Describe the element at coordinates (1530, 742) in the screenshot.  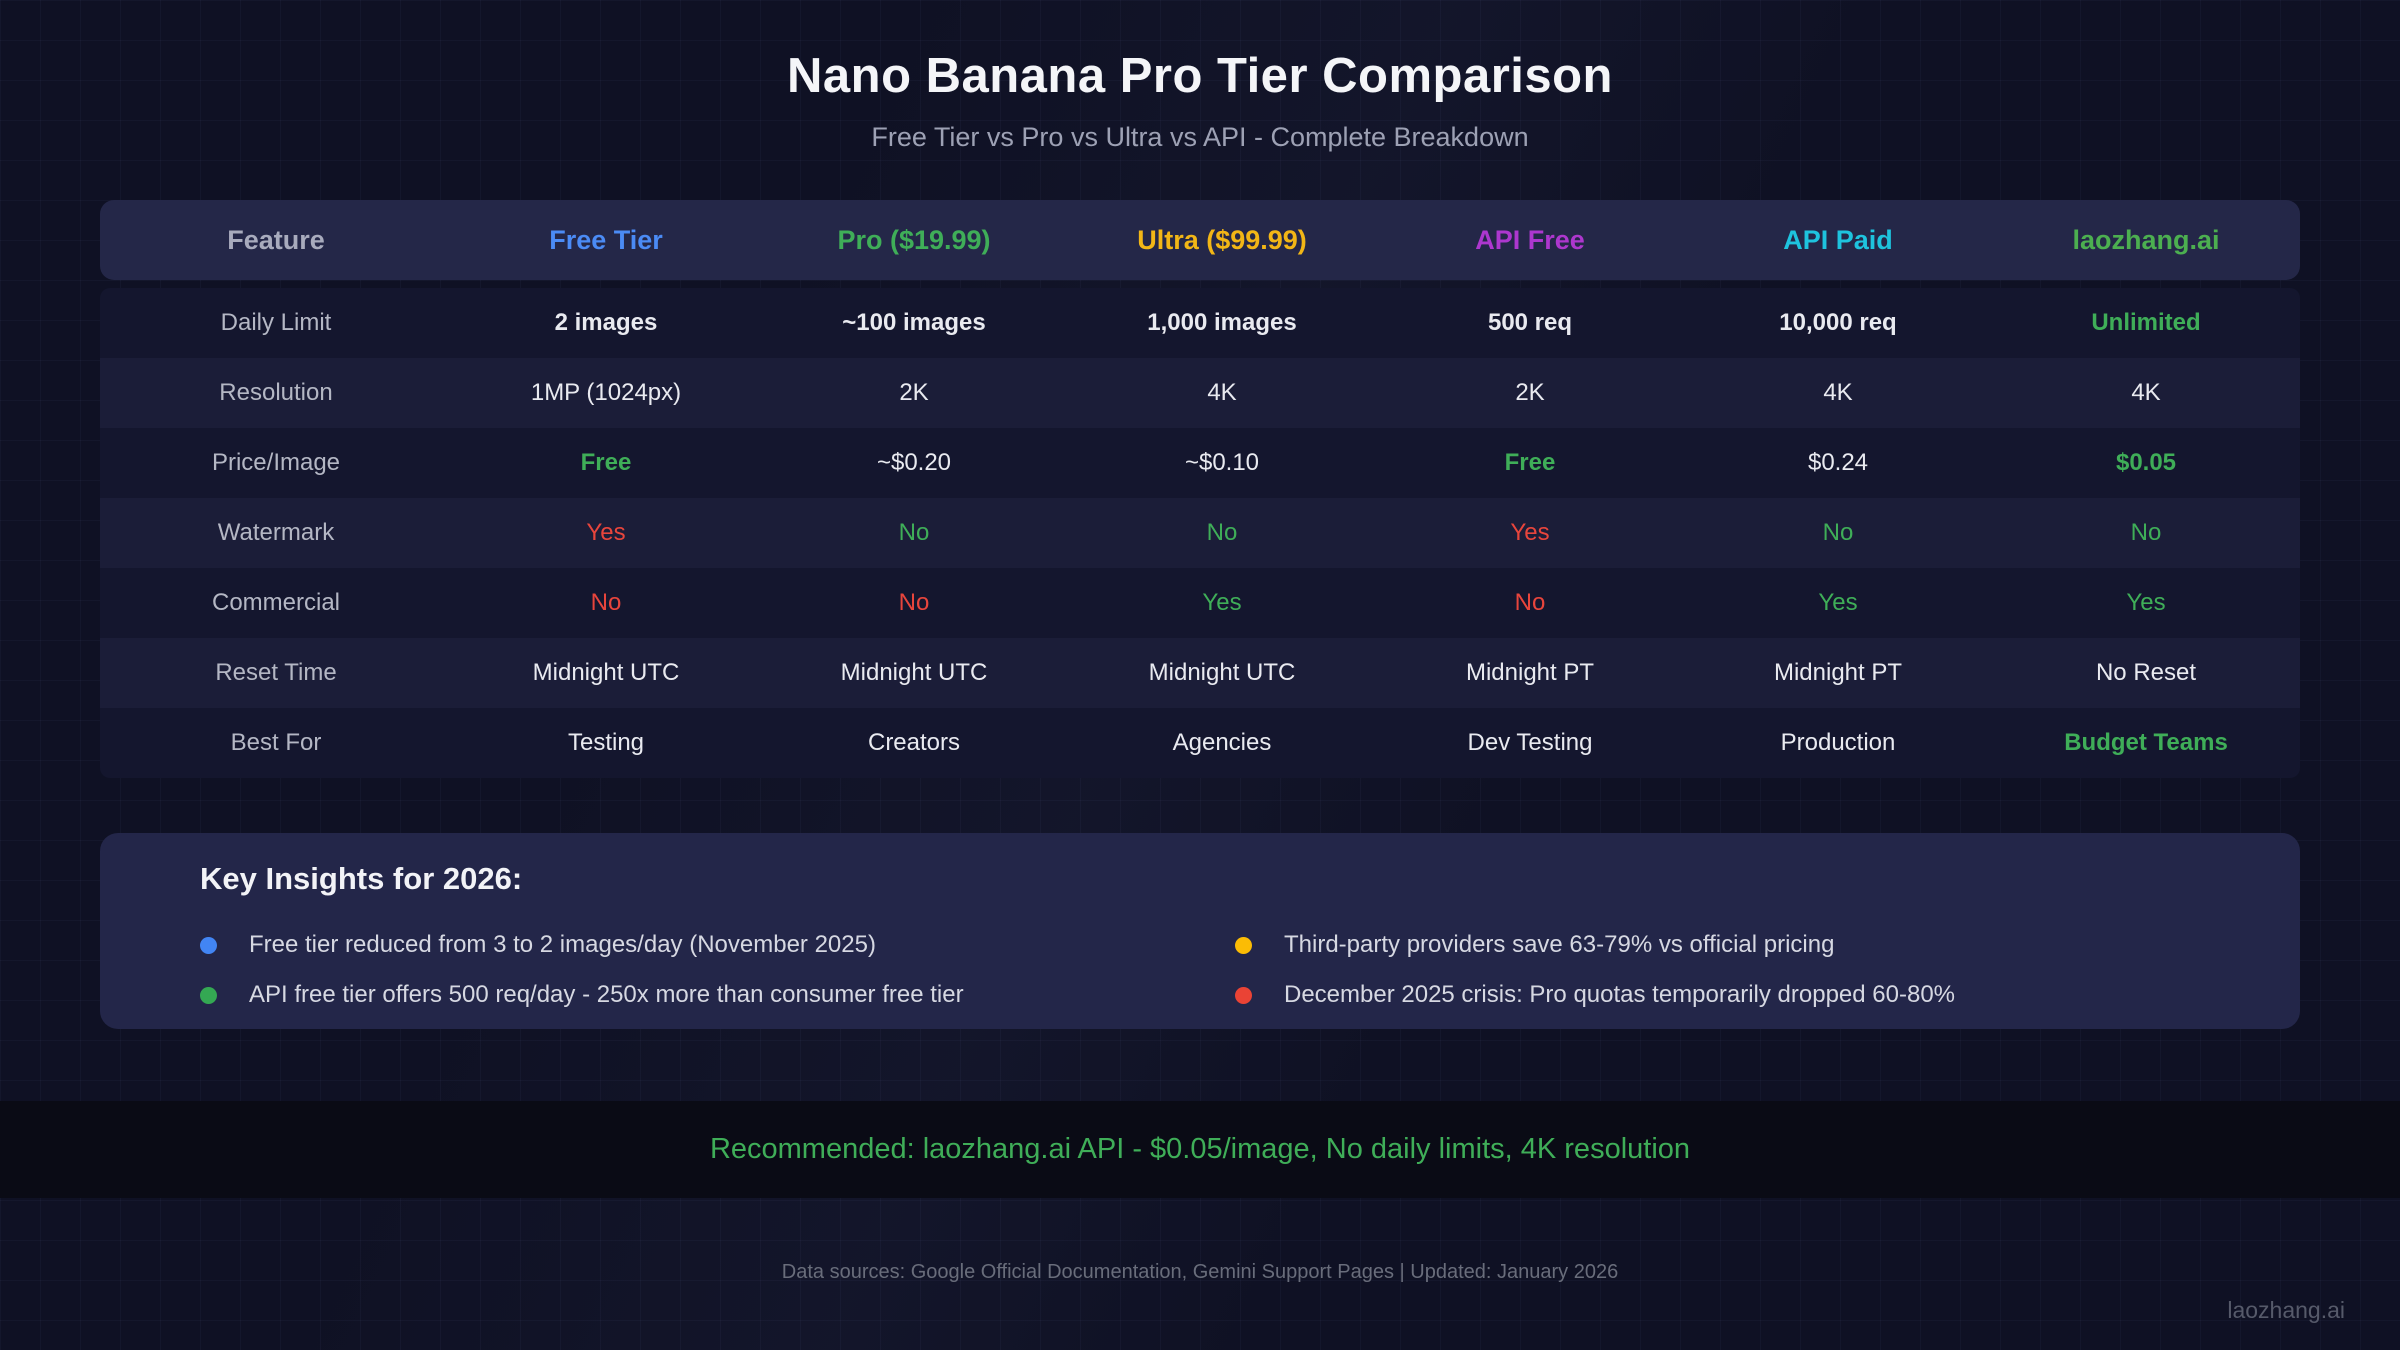
I see `table-cell: Dev Testing` at that location.